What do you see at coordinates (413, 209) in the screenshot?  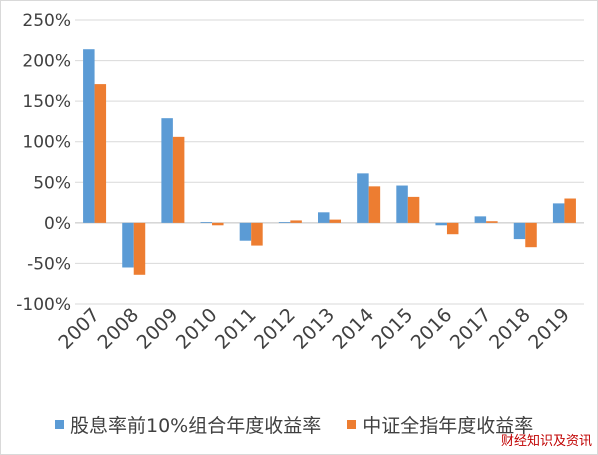 I see `bar-index-2015` at bounding box center [413, 209].